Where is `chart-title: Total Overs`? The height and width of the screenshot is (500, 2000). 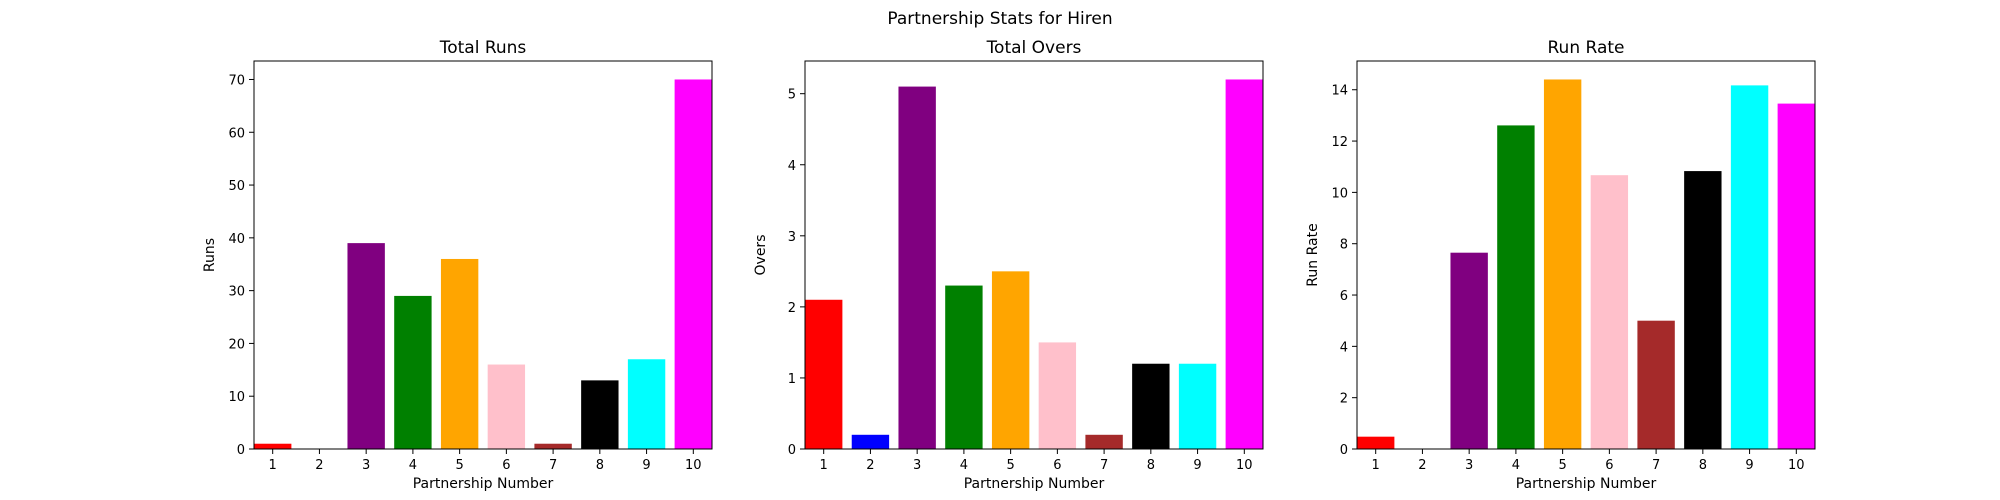
chart-title: Total Overs is located at coordinates (1034, 48).